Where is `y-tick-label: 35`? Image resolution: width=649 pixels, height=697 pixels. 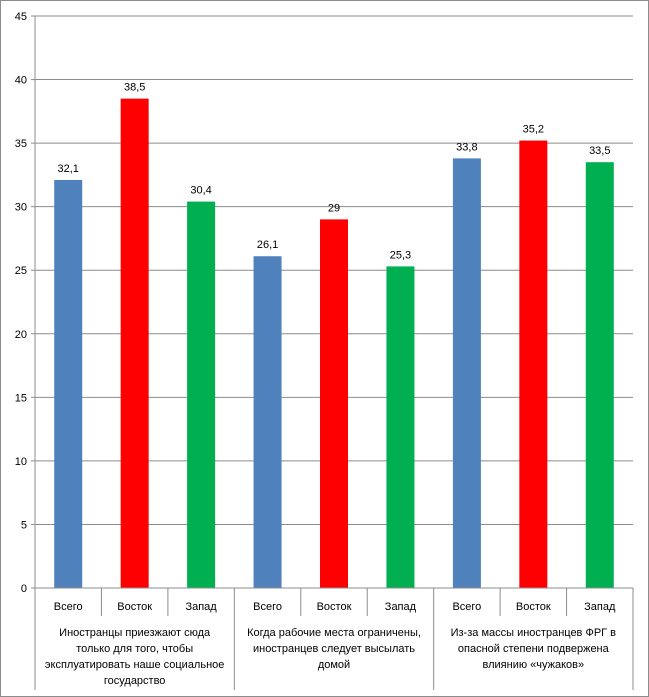 y-tick-label: 35 is located at coordinates (21, 144).